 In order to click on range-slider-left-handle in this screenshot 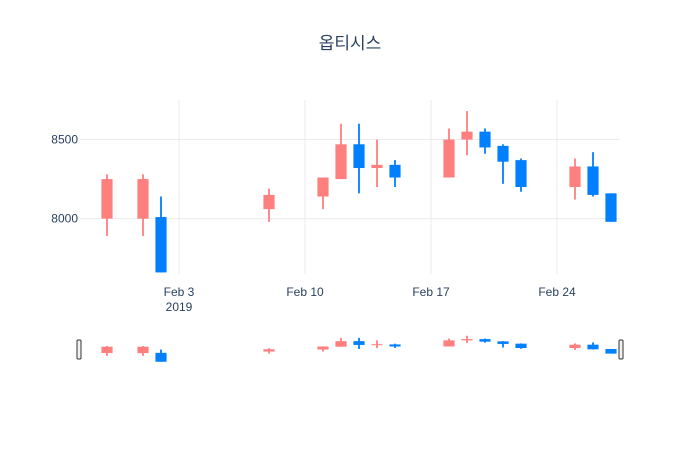, I will do `click(79, 349)`.